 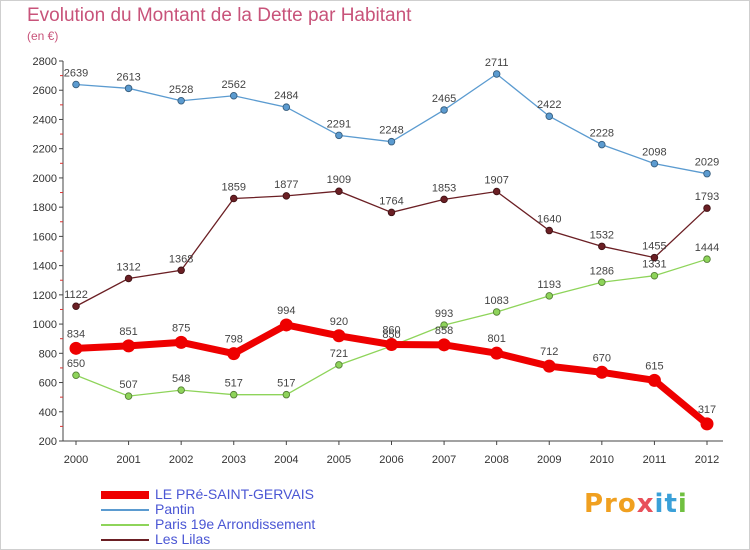 I want to click on data-label: 721, so click(x=339, y=354).